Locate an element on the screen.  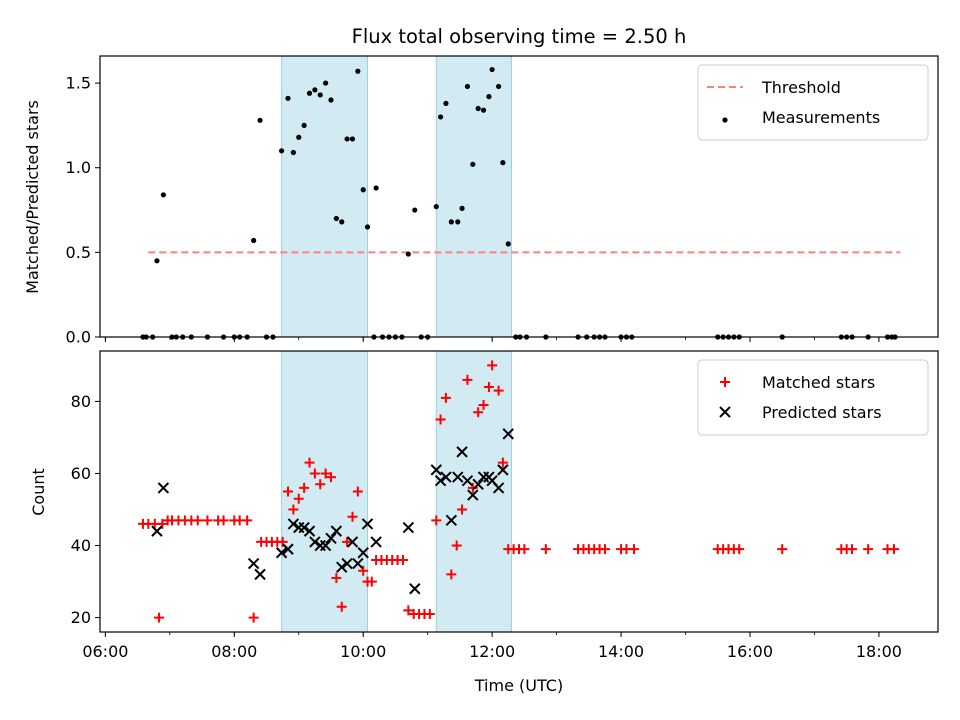
ylabel-count: Count is located at coordinates (38, 492).